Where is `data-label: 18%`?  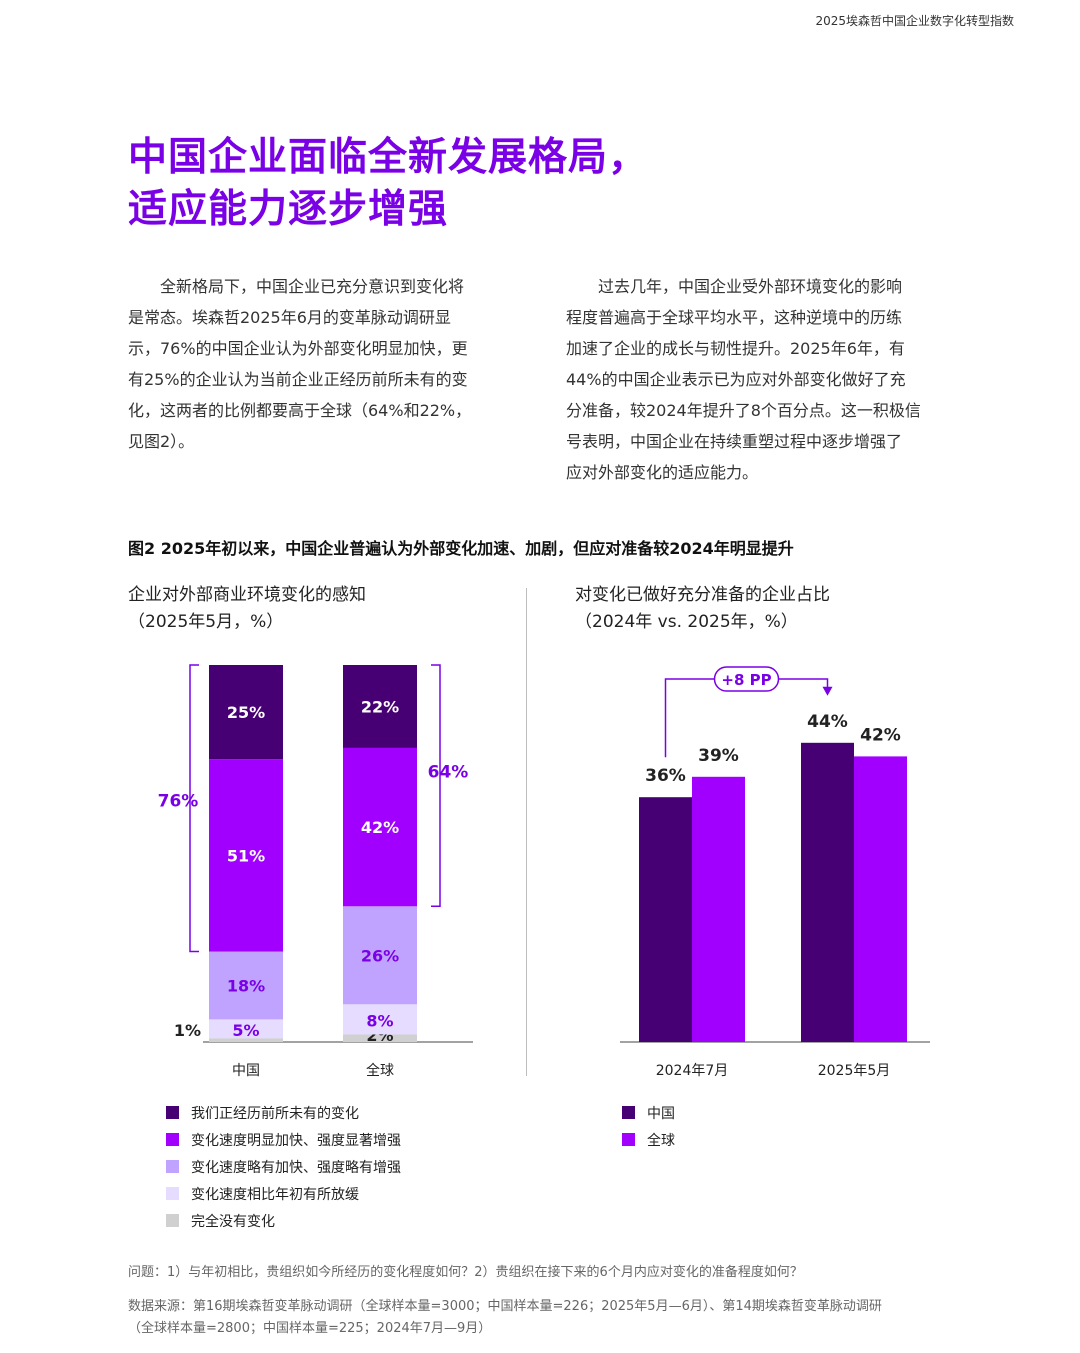
data-label: 18% is located at coordinates (246, 985).